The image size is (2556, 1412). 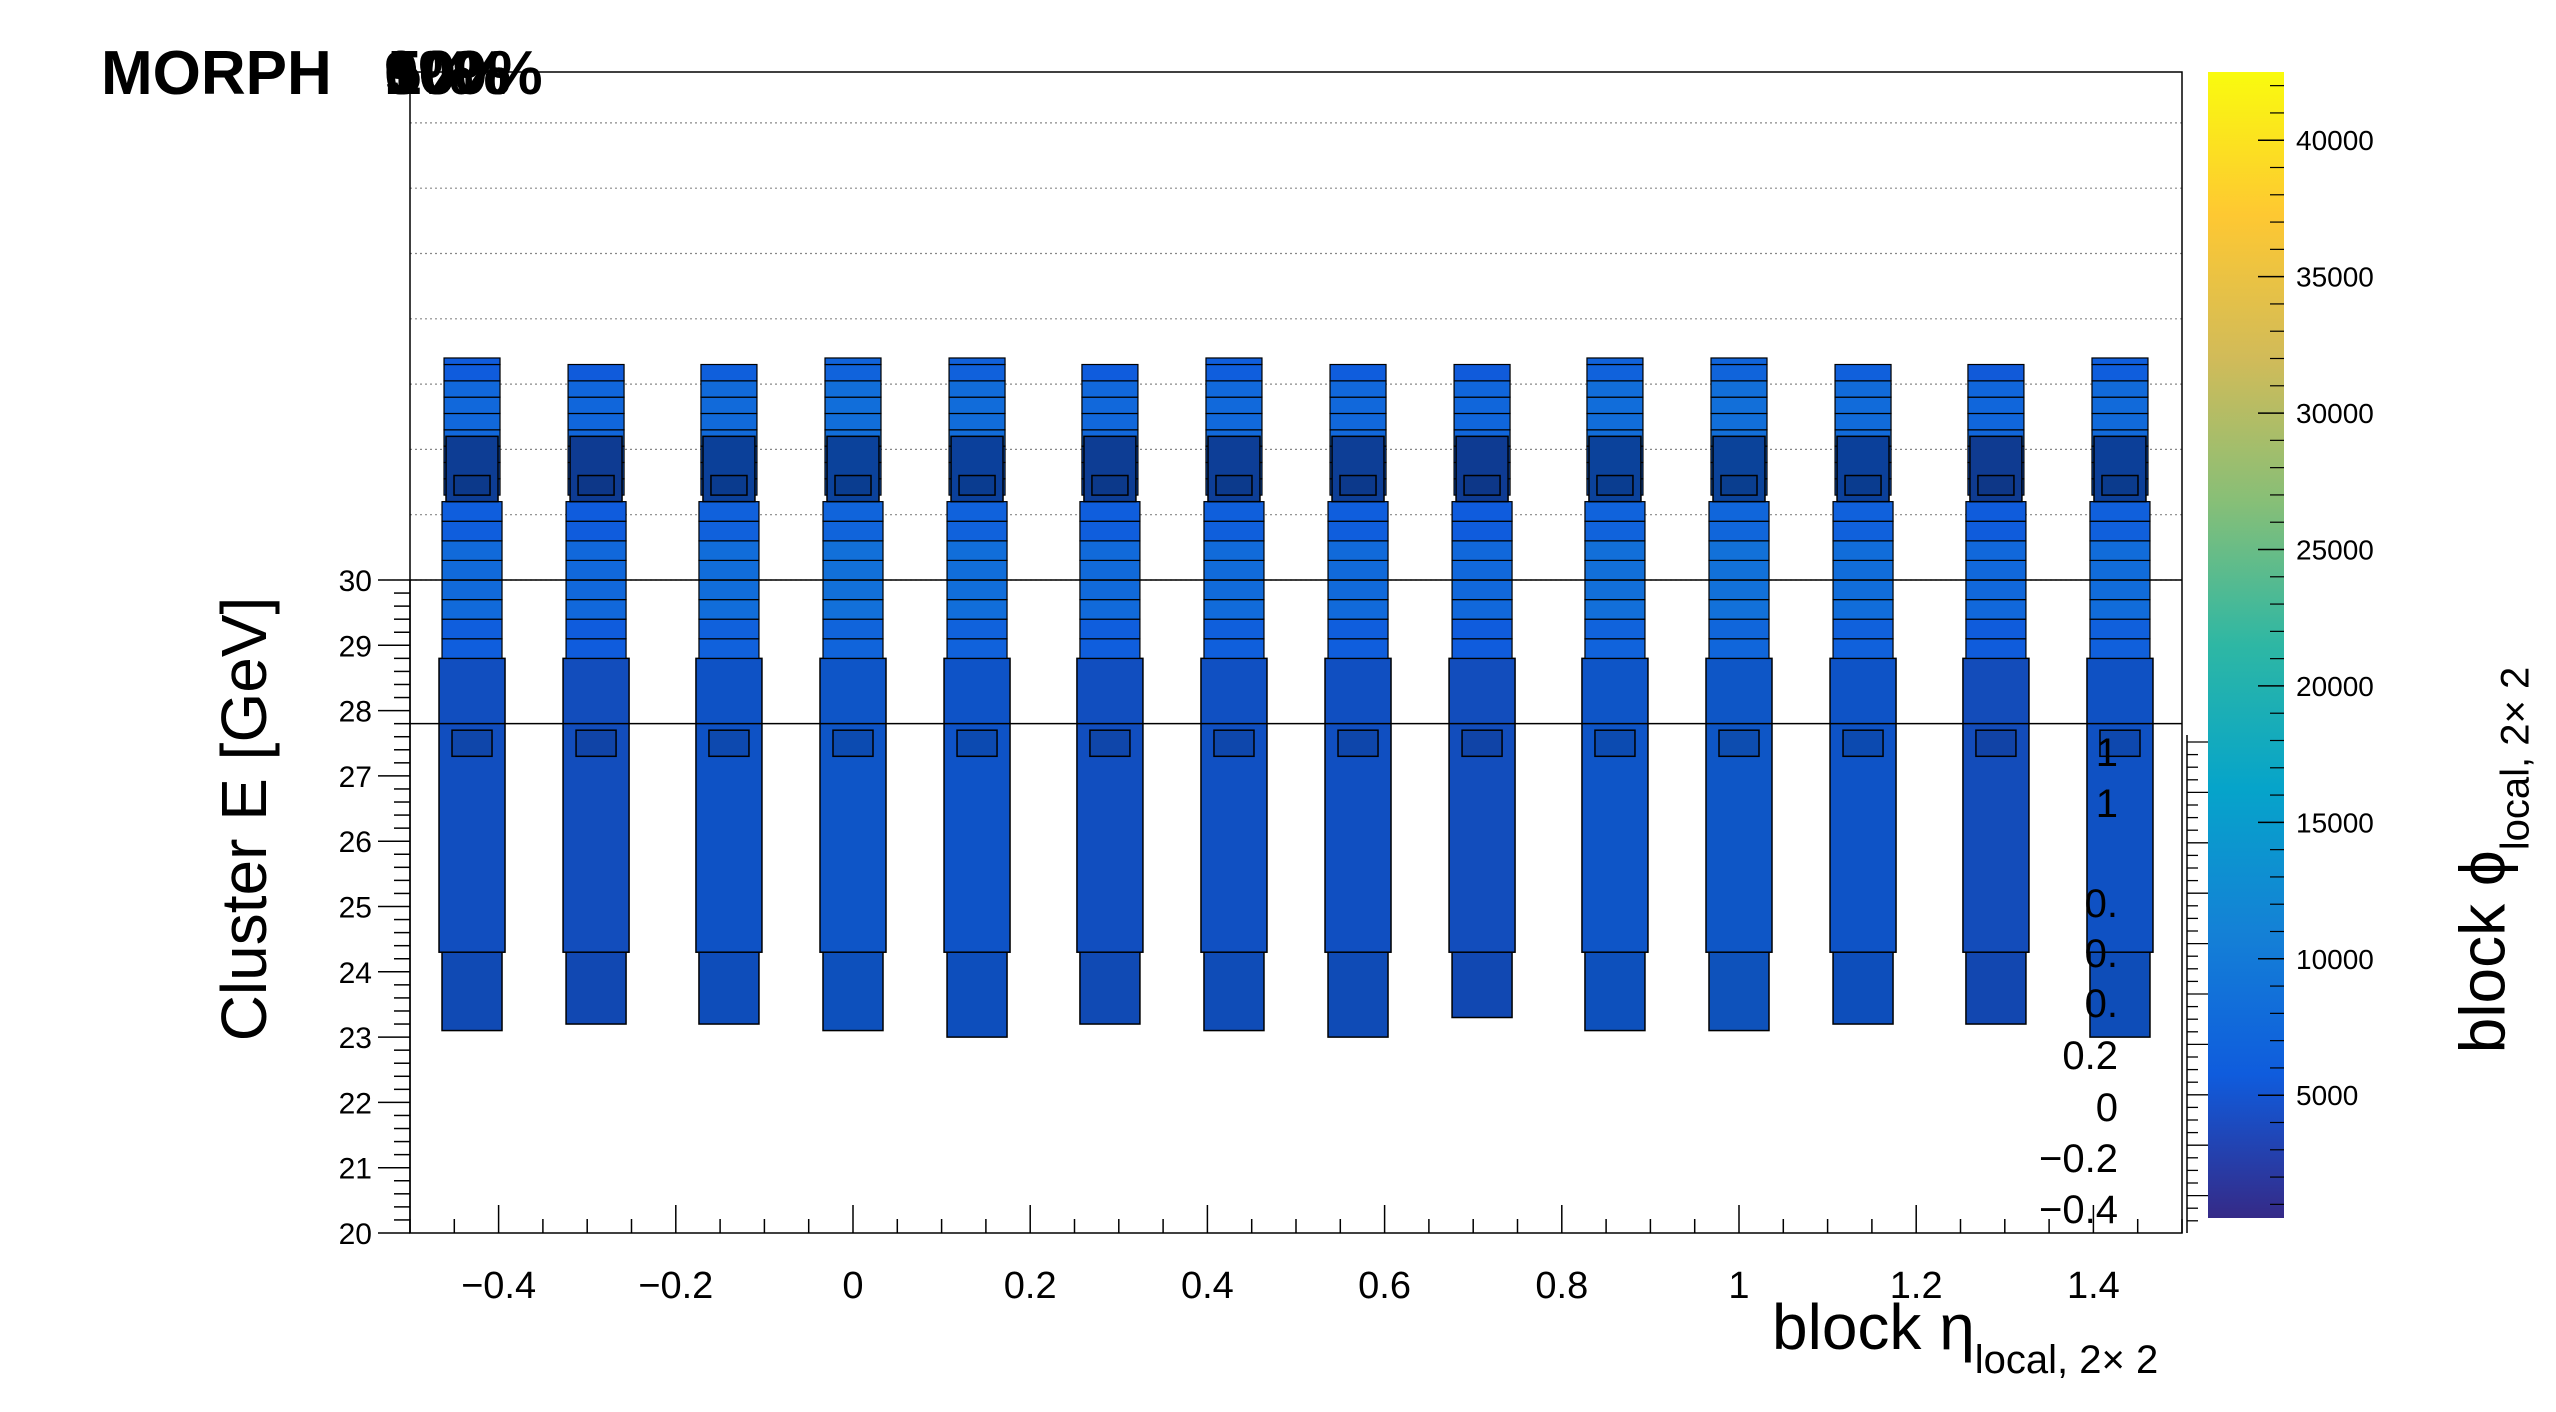 What do you see at coordinates (1207, 1286) in the screenshot?
I see `x-tick-label: 0.4` at bounding box center [1207, 1286].